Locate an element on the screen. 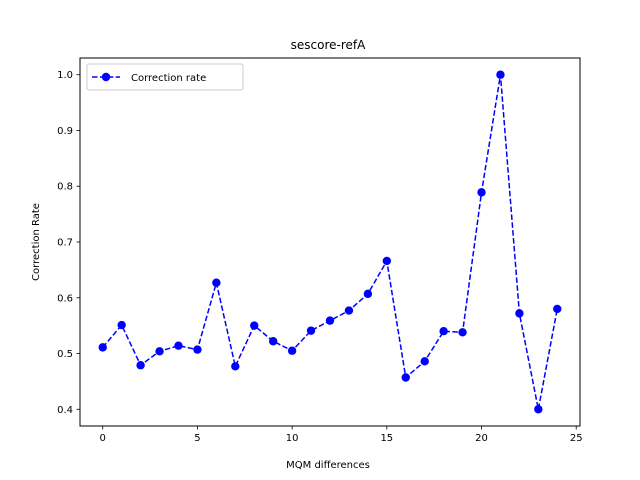 The image size is (640, 480). y-axis: 0.4 0.5 0.6 0.7 0.8 0.9 1.0 is located at coordinates (68, 243).